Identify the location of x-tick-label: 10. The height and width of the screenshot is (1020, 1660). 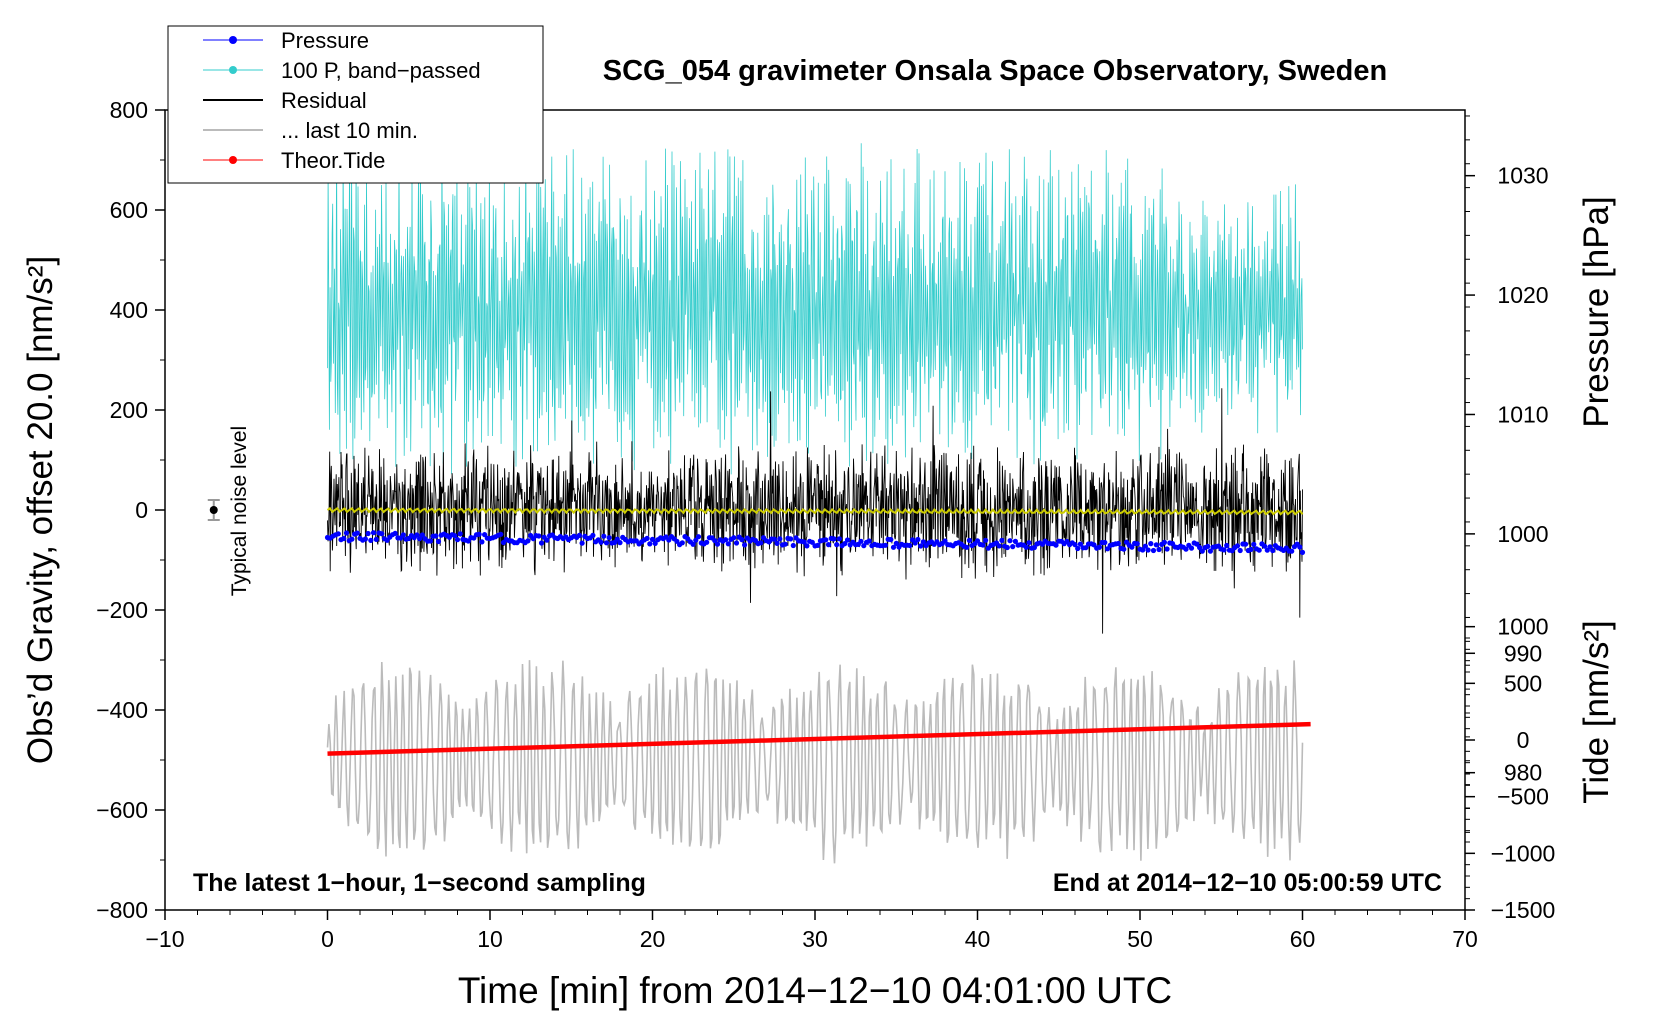
(490, 939).